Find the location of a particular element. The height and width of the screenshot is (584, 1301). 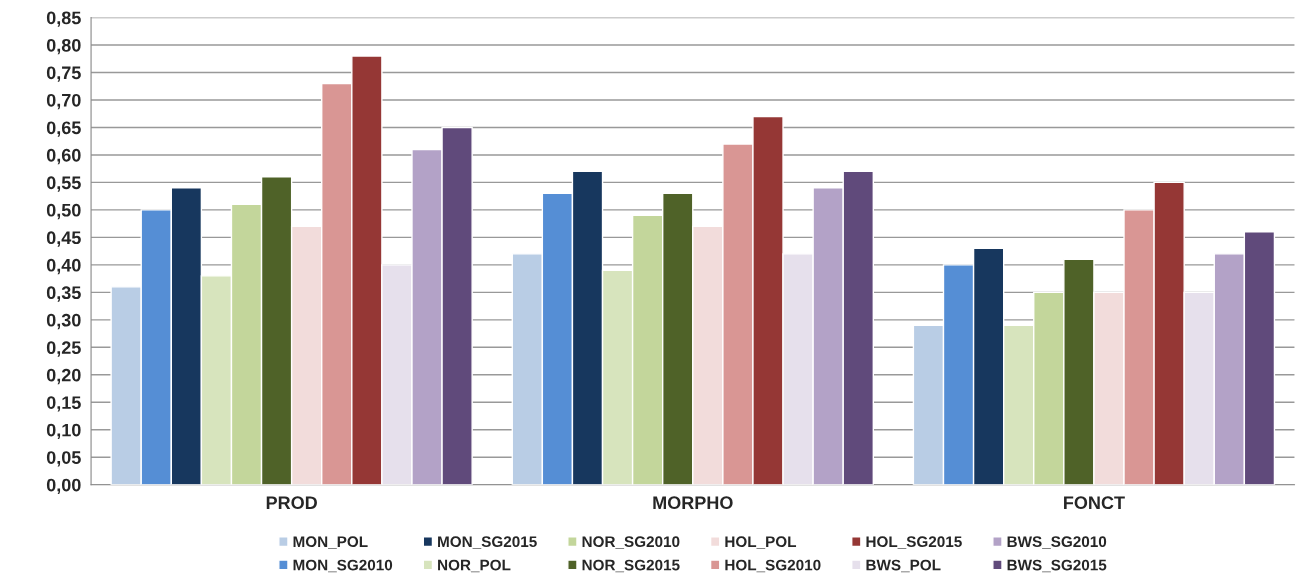

y-tick-label: 0,10 is located at coordinates (63, 431).